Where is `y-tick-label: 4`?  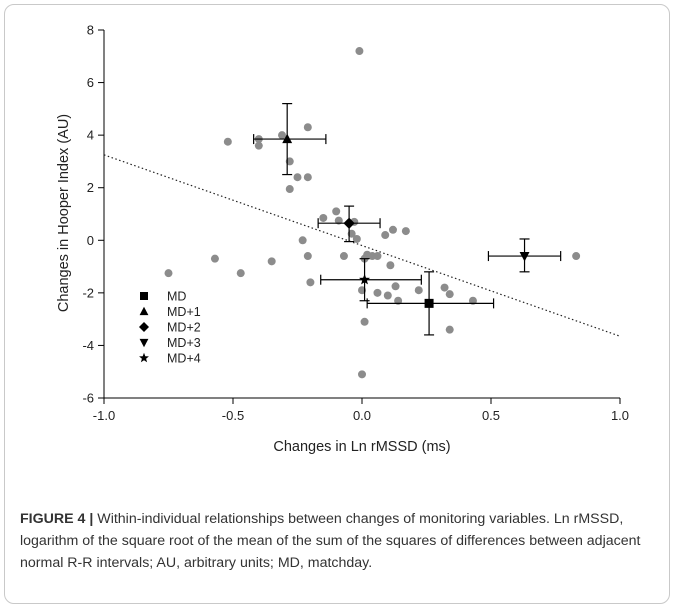 y-tick-label: 4 is located at coordinates (90, 135).